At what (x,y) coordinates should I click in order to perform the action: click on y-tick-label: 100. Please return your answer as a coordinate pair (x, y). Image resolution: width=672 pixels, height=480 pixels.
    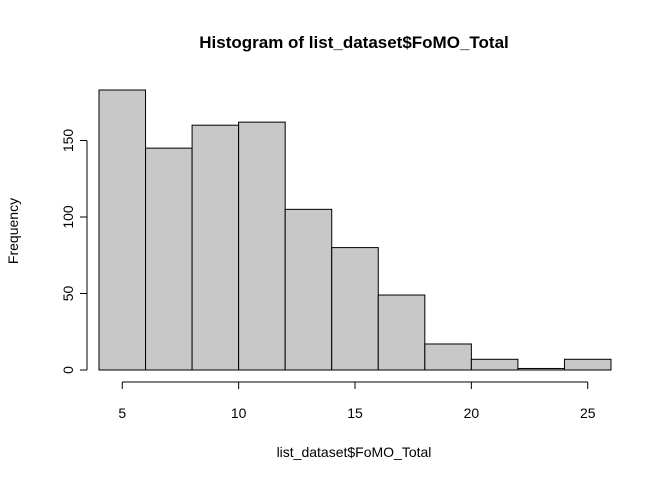
    Looking at the image, I should click on (68, 217).